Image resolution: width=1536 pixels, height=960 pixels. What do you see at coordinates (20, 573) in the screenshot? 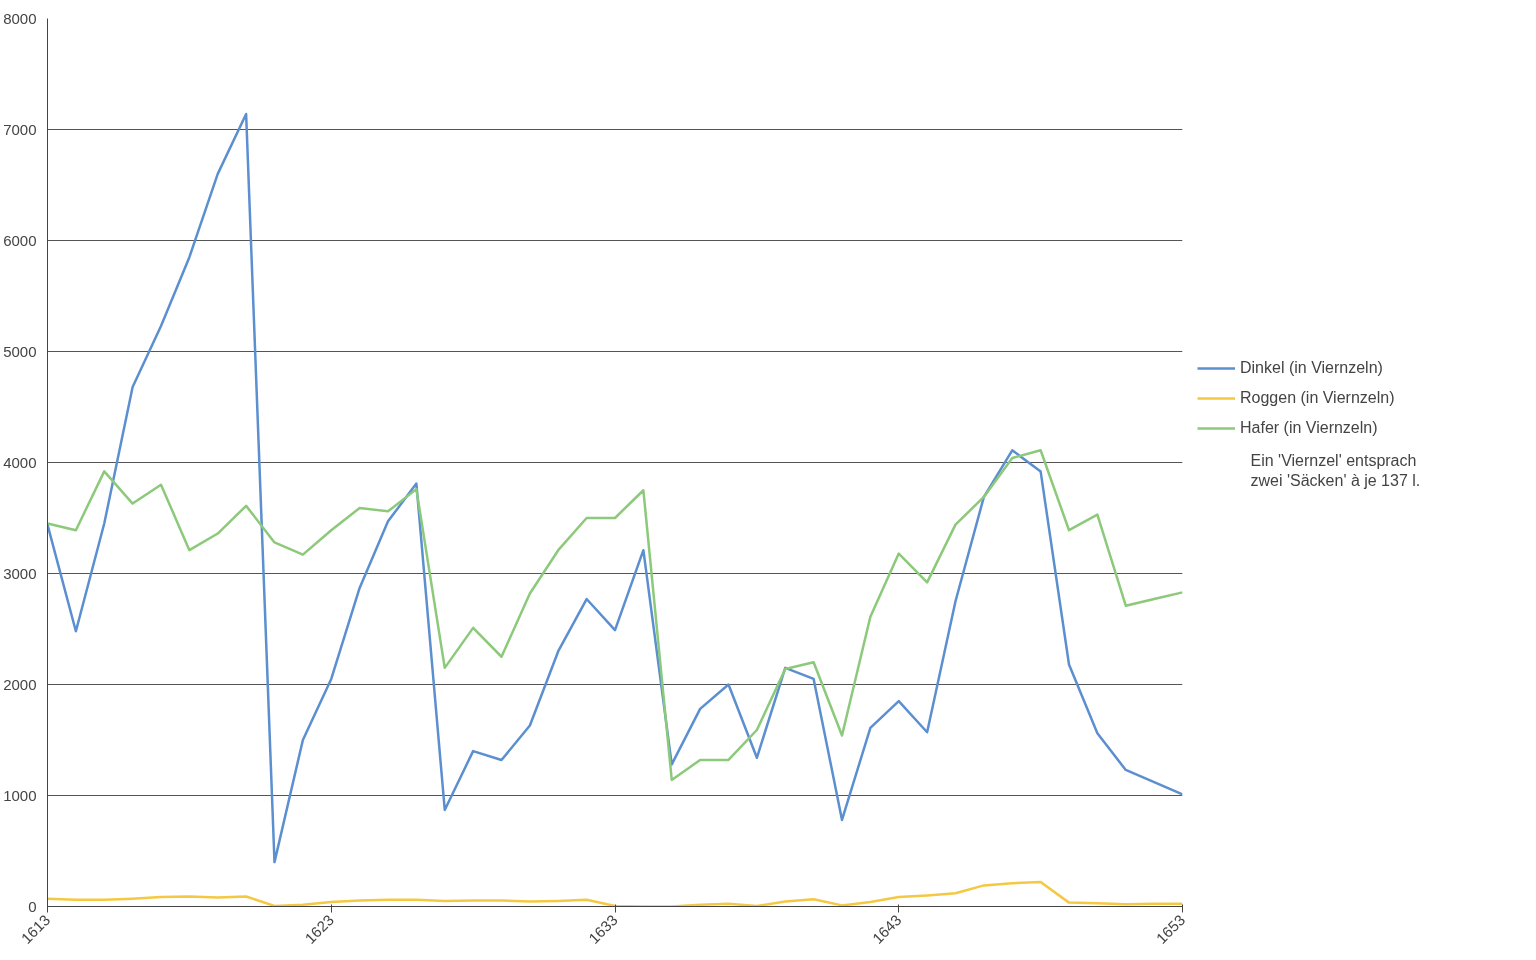
I see `y-tick-label: 3000` at bounding box center [20, 573].